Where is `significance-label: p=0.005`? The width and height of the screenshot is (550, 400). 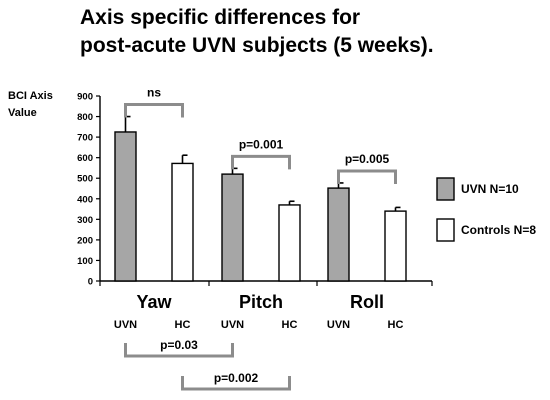 significance-label: p=0.005 is located at coordinates (367, 159).